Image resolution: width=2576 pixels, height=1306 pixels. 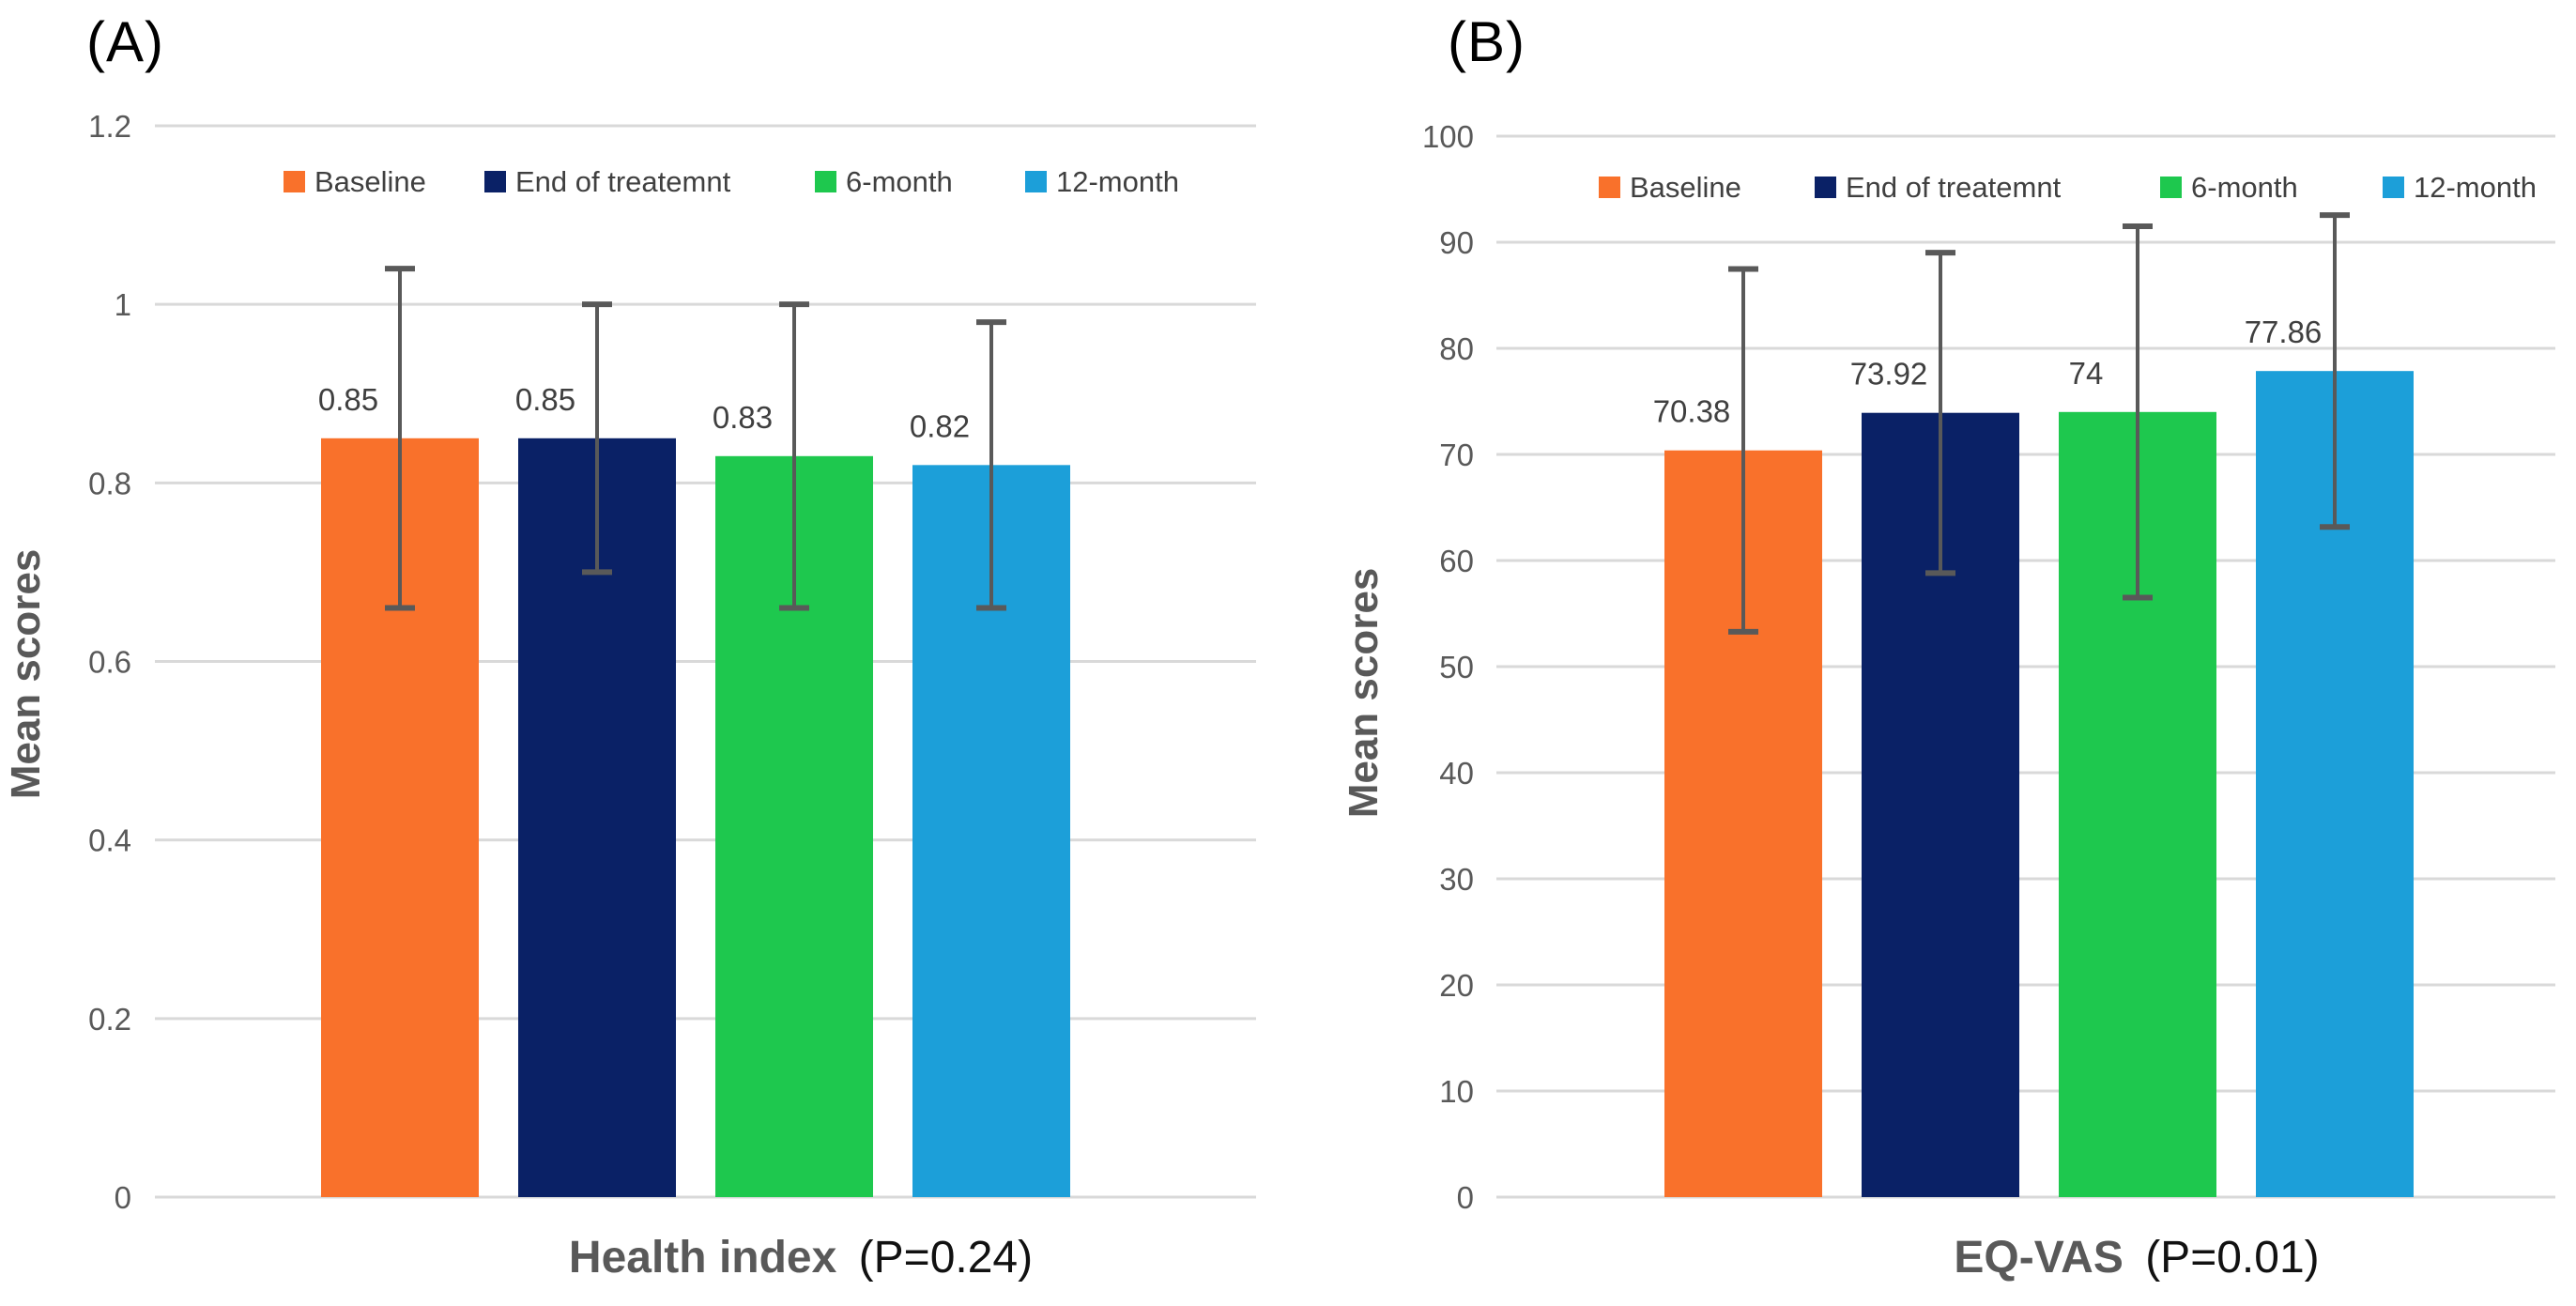 I want to click on x-axis-title-pvalue: (P=0.24), so click(x=946, y=1258).